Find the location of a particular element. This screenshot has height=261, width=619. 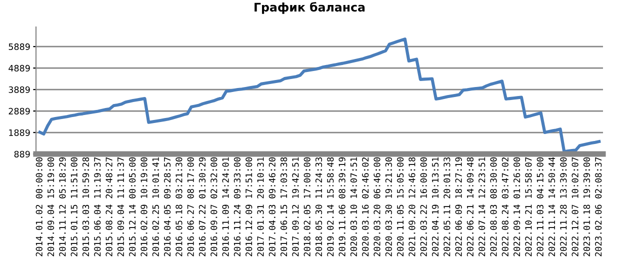

x-tick-label: 2014.09.04 15:19:00 is located at coordinates (50, 206).